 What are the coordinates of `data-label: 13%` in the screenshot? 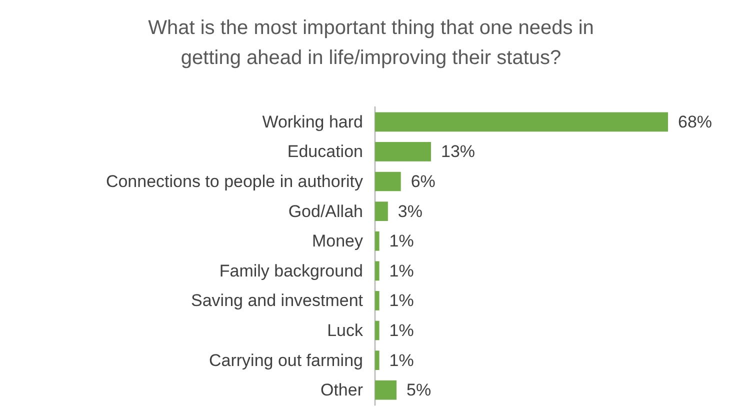 It's located at (458, 152).